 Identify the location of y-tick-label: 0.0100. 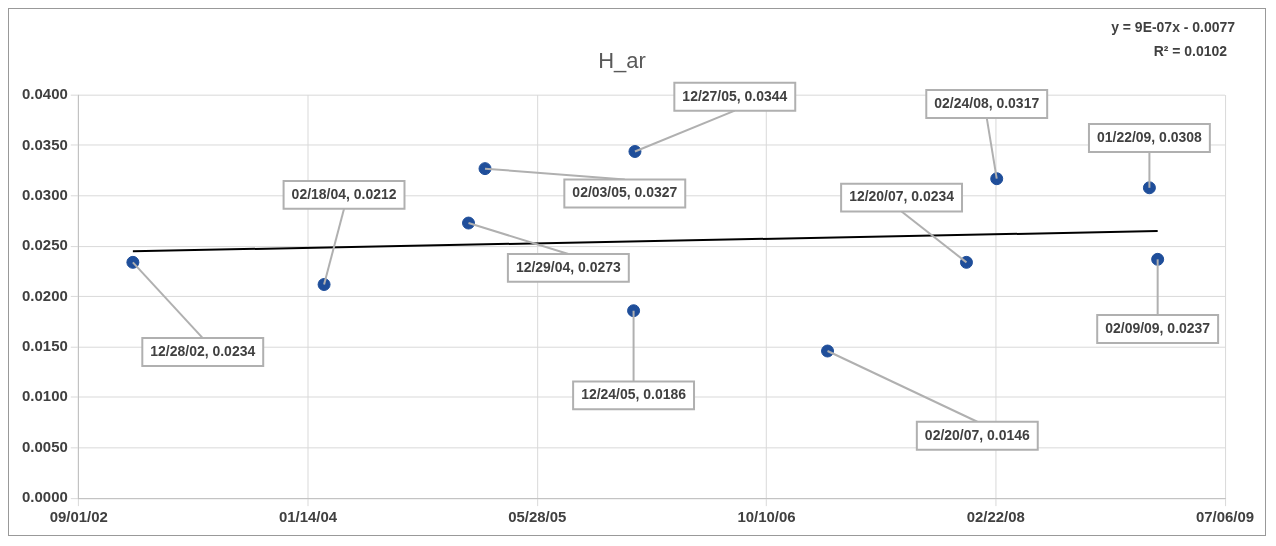
(45, 396).